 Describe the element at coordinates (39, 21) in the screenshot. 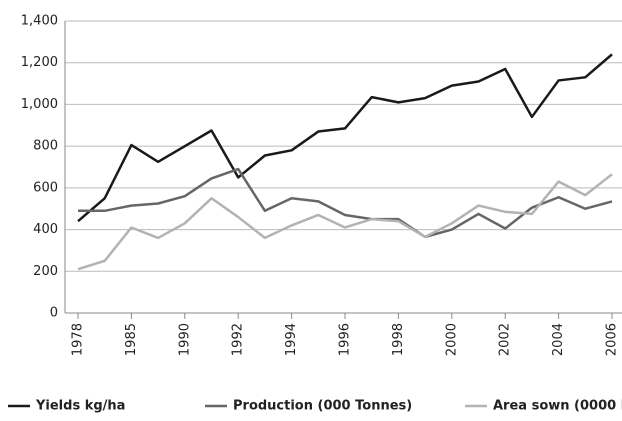

I see `y-tick-label: 1,400` at that location.